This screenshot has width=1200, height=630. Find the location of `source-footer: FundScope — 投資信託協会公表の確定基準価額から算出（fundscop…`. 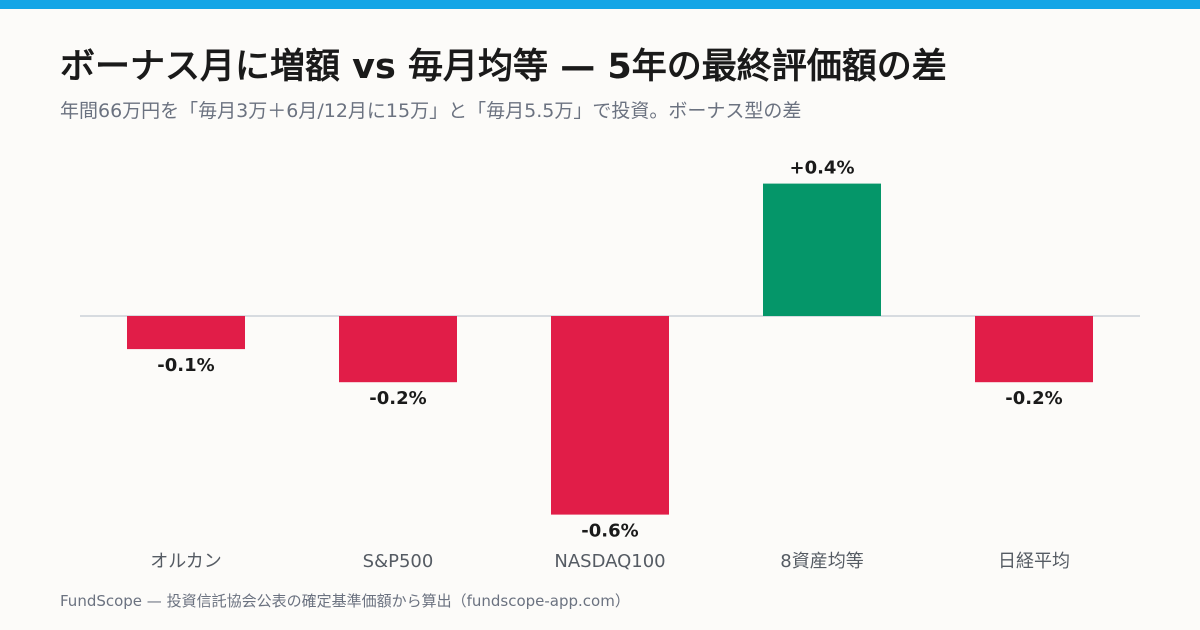

source-footer: FundScope — 投資信託協会公表の確定基準価額から算出（fundscop… is located at coordinates (345, 601).